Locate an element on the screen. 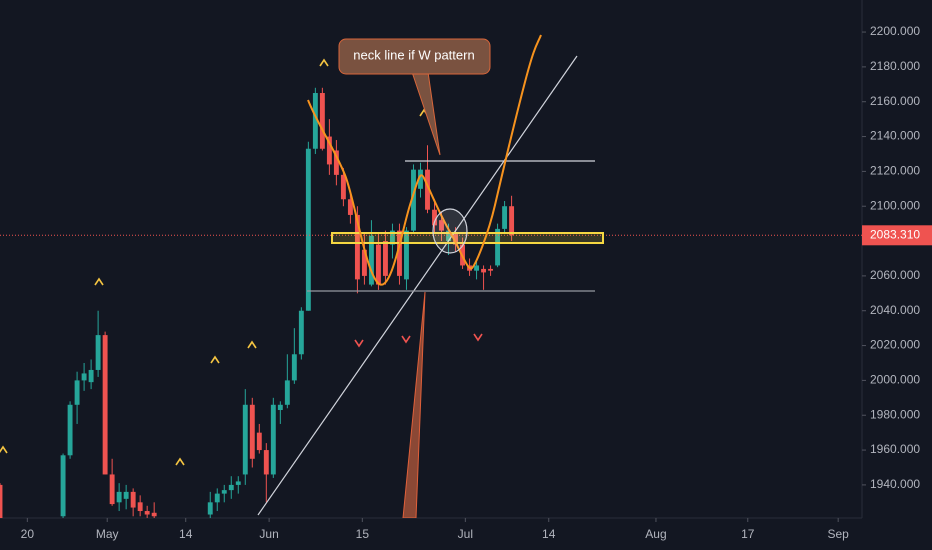  y-tick-label: 2040.000 is located at coordinates (895, 310).